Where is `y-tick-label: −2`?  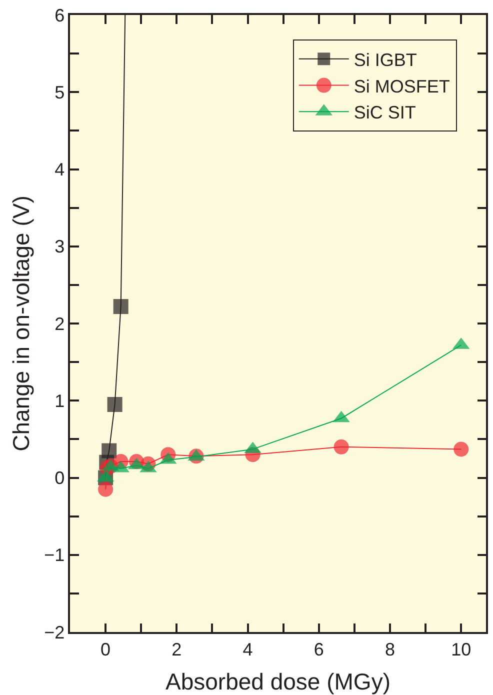
y-tick-label: −2 is located at coordinates (54, 632).